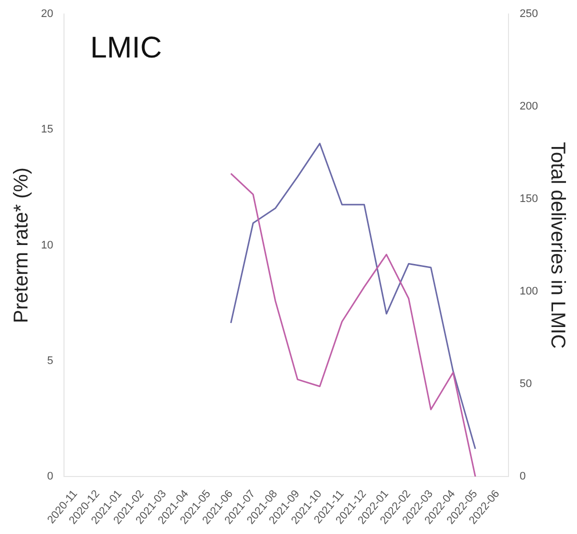  Describe the element at coordinates (47, 130) in the screenshot. I see `y-tick-label: 15` at that location.